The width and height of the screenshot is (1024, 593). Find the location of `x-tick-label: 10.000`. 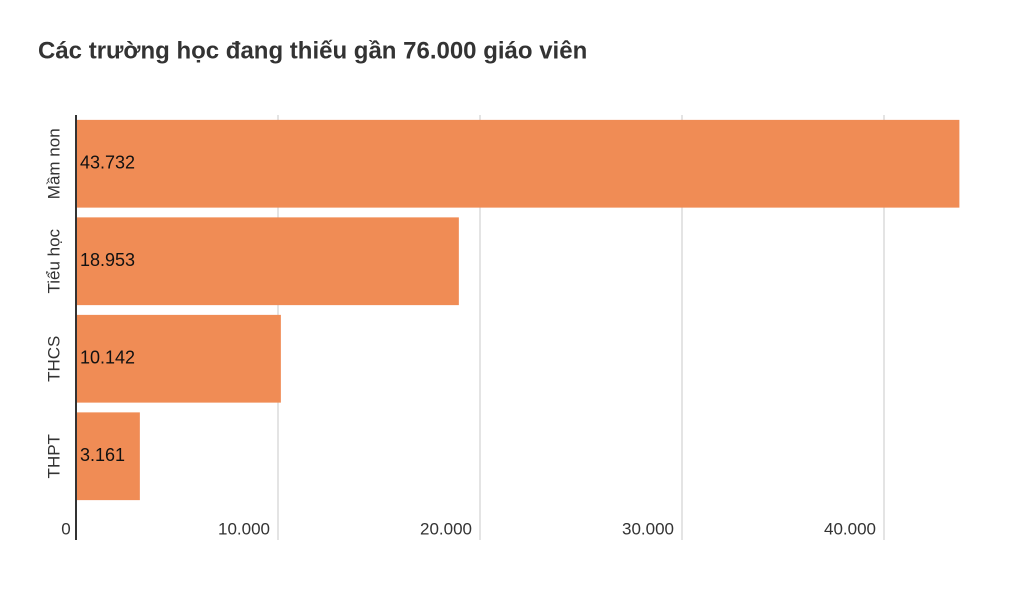

x-tick-label: 10.000 is located at coordinates (244, 528).